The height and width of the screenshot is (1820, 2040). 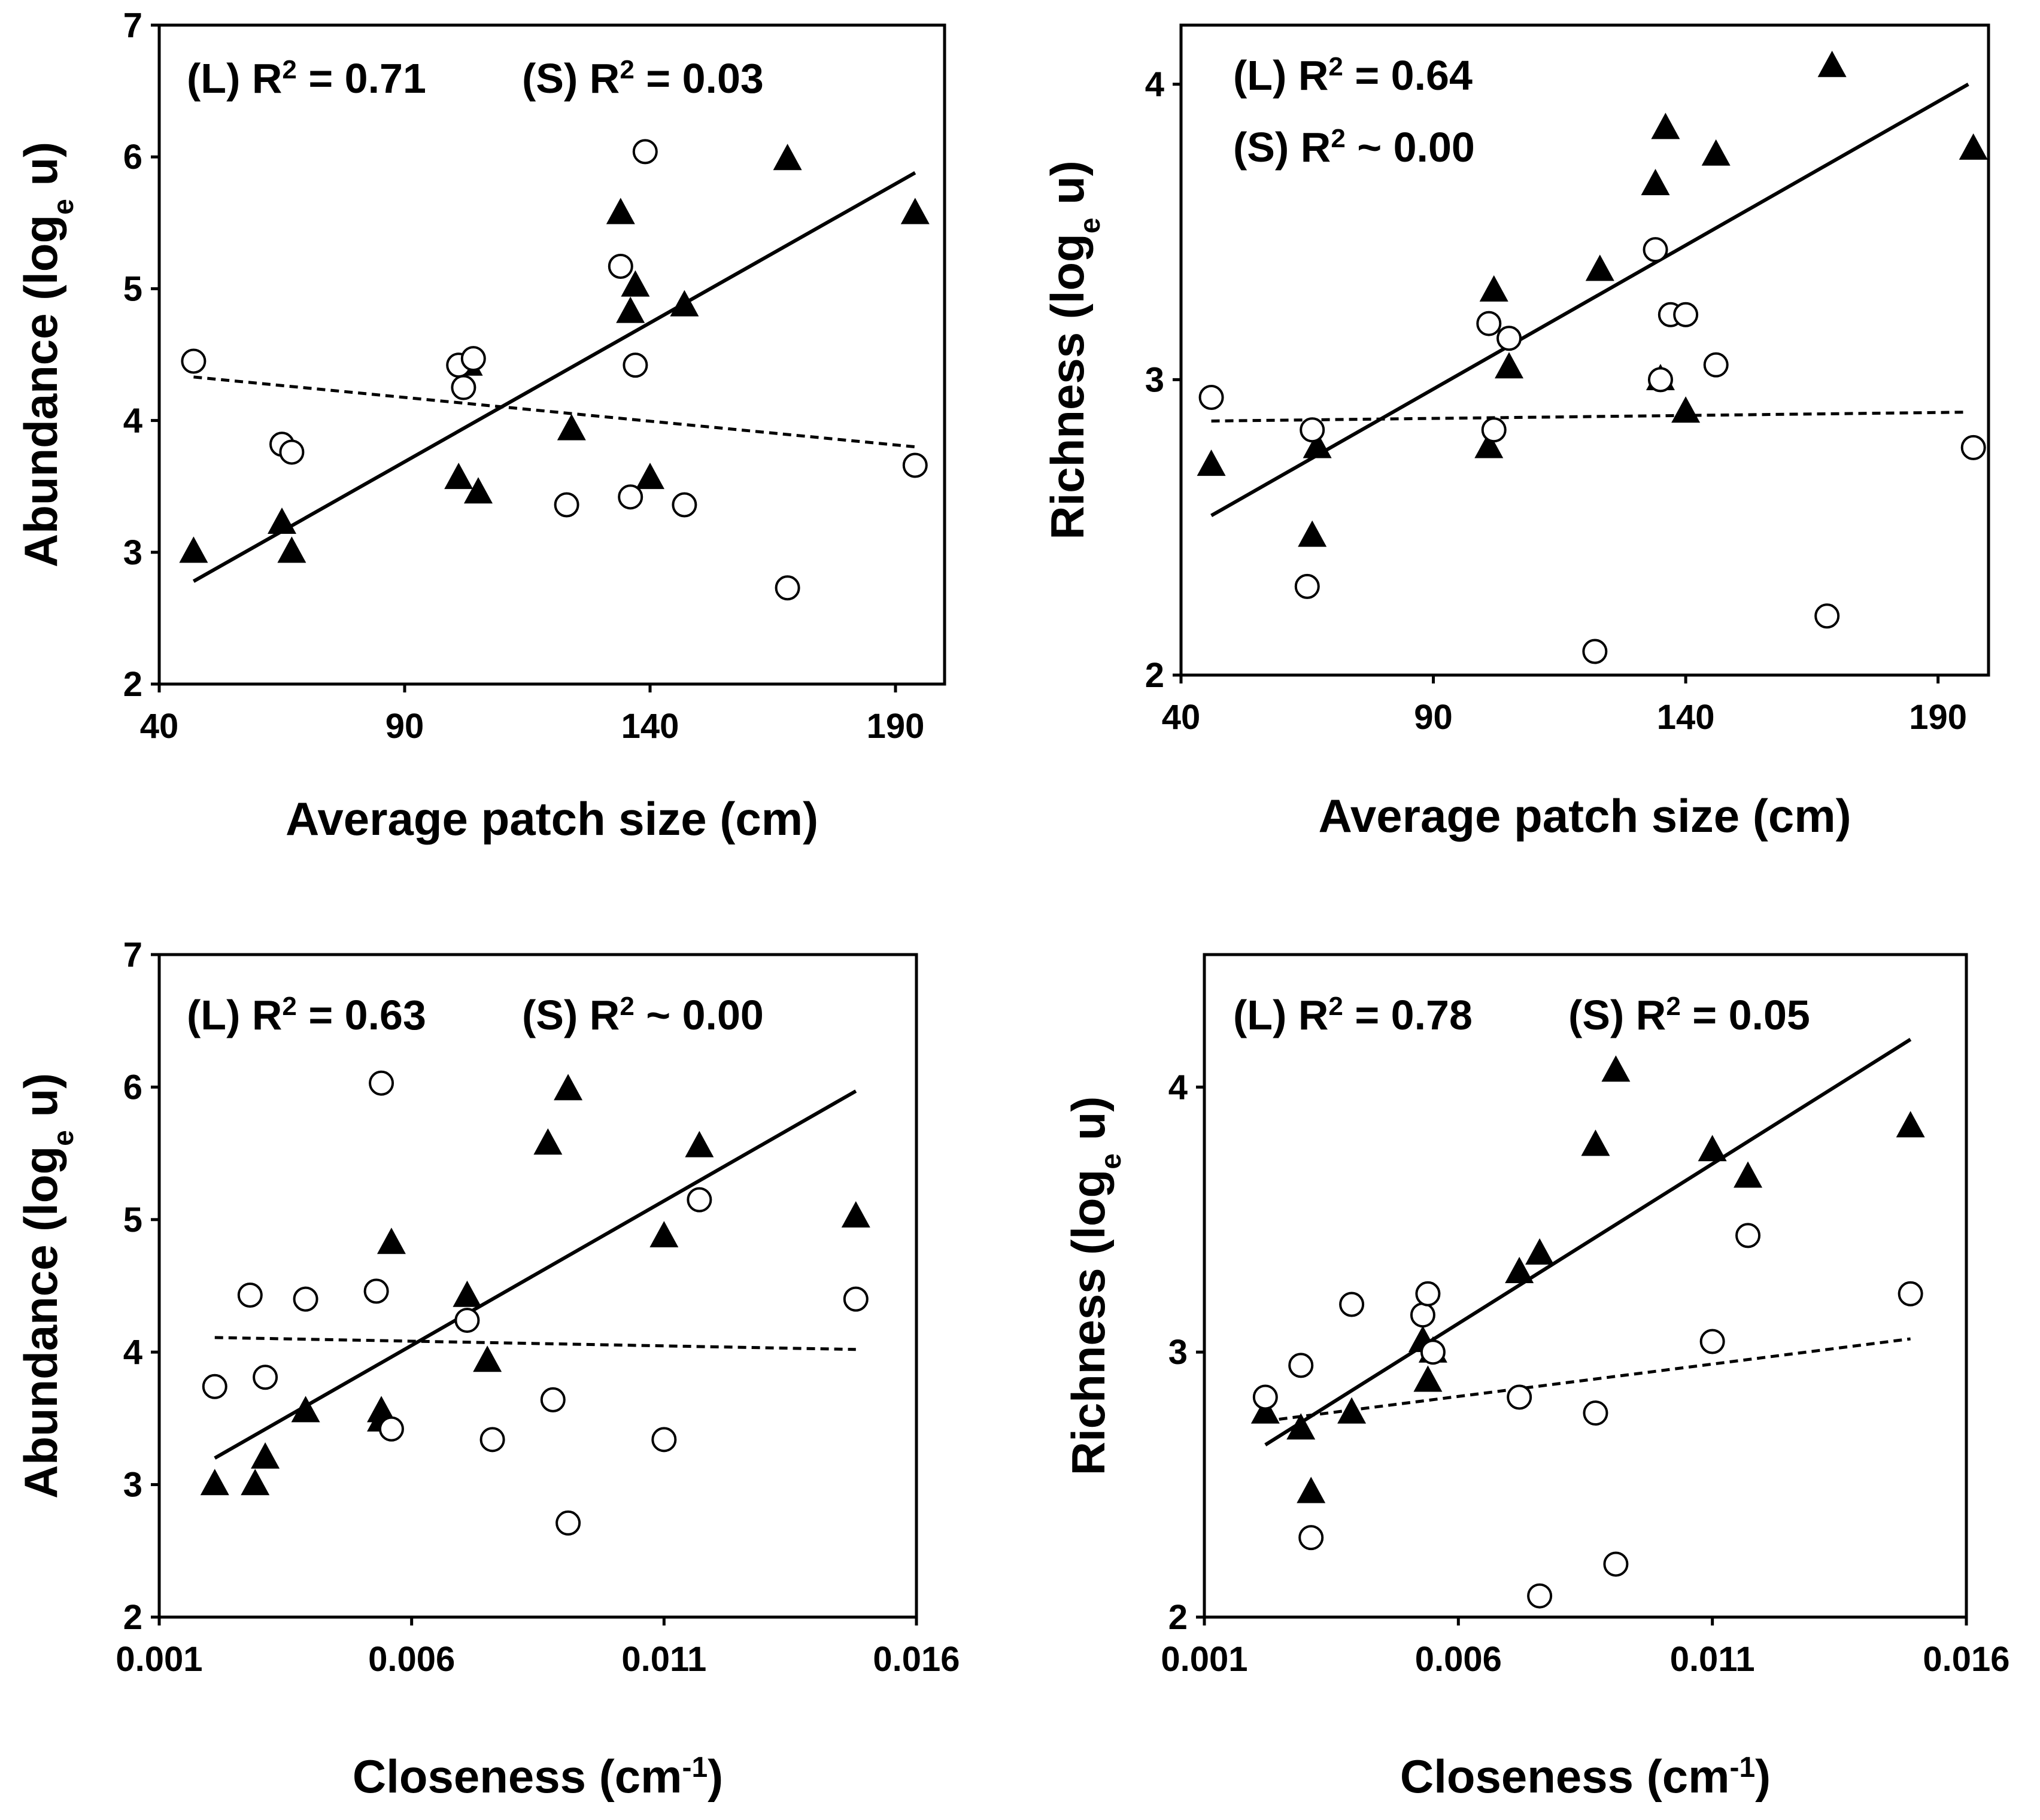 I want to click on x-tick-label: 190, so click(x=896, y=726).